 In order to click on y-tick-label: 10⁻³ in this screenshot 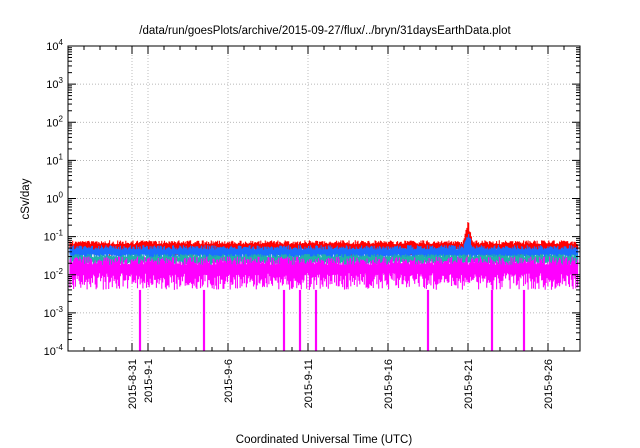, I will do `click(54, 312)`.